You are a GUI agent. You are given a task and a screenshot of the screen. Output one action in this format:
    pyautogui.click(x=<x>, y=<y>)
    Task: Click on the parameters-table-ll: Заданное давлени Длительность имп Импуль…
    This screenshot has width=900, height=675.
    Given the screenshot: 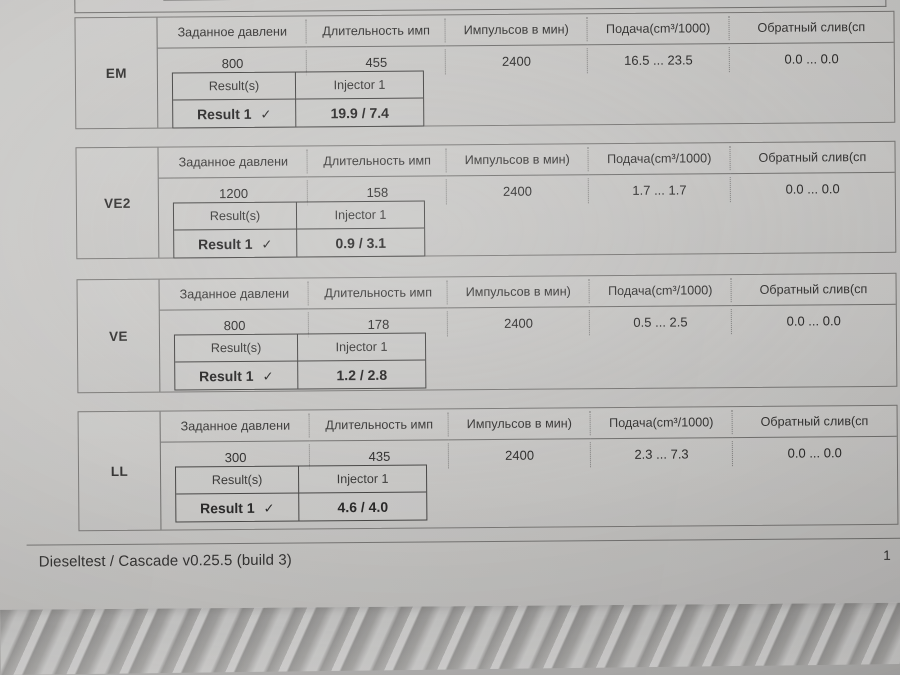 What is the action you would take?
    pyautogui.click(x=528, y=439)
    